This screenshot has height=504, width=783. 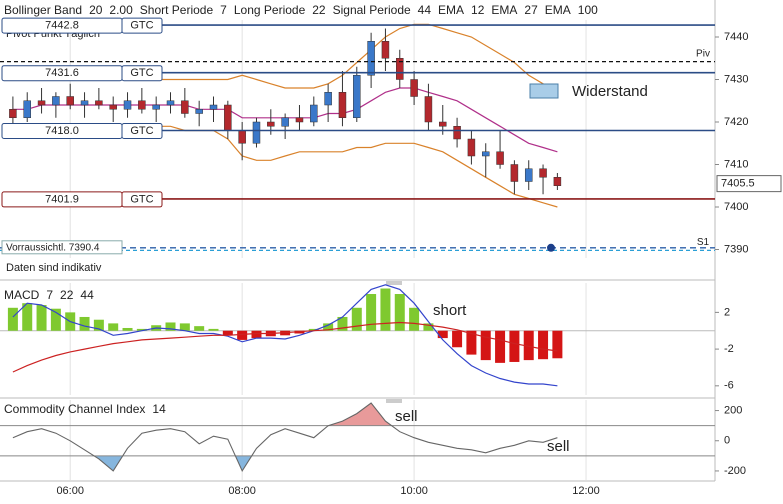 What do you see at coordinates (62, 131) in the screenshot?
I see `order-label: 7418.0` at bounding box center [62, 131].